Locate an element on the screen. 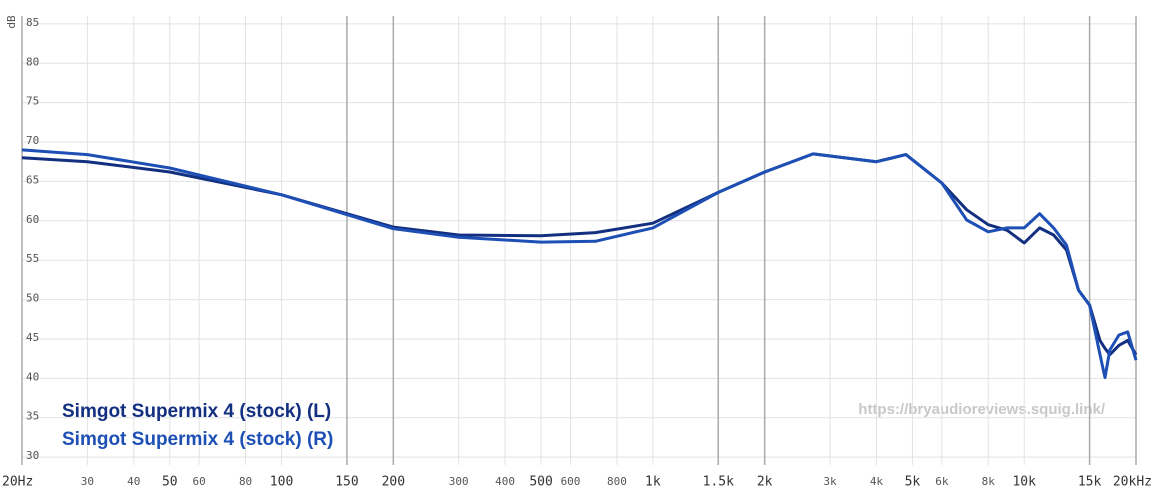  x-tick-label: 6k is located at coordinates (942, 481).